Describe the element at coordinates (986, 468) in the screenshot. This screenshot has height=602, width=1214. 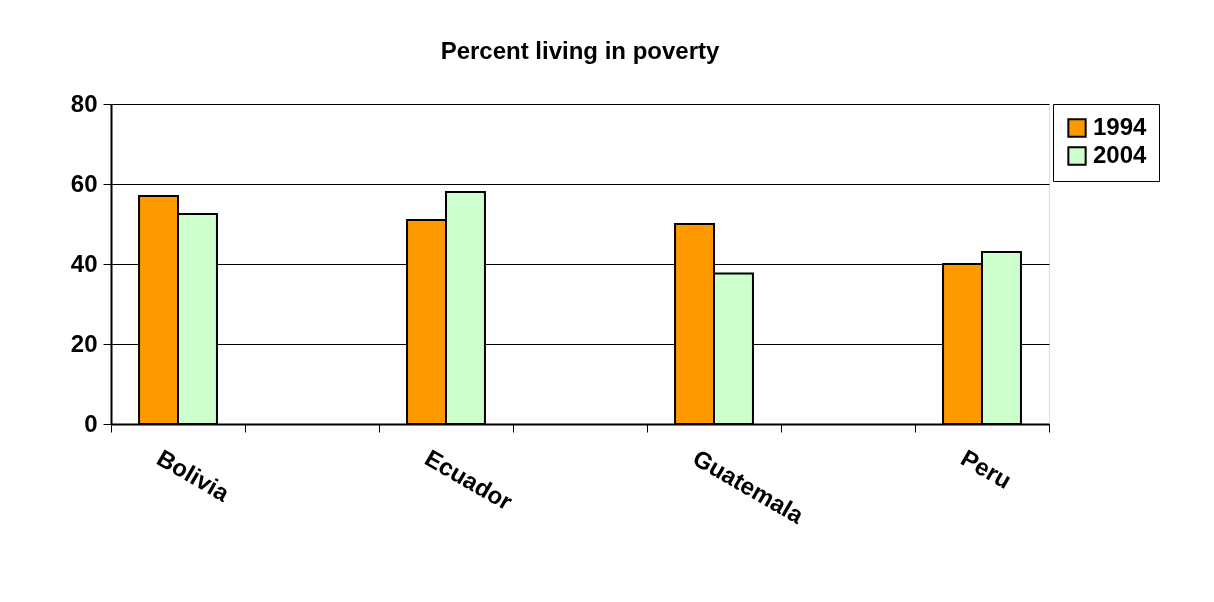
I see `x-tick-label: Peru` at that location.